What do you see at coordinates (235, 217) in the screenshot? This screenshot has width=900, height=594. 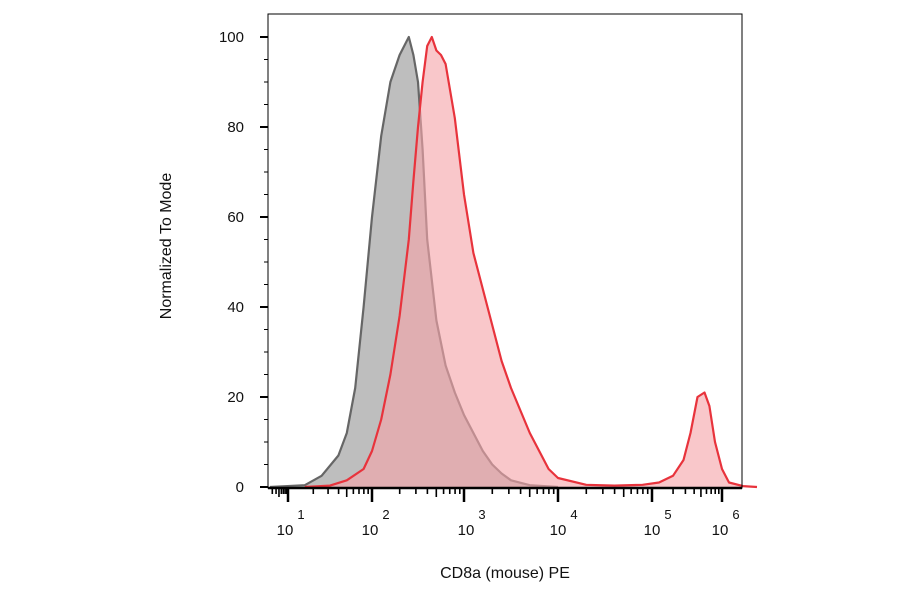 I see `y-tick-label: 60` at bounding box center [235, 217].